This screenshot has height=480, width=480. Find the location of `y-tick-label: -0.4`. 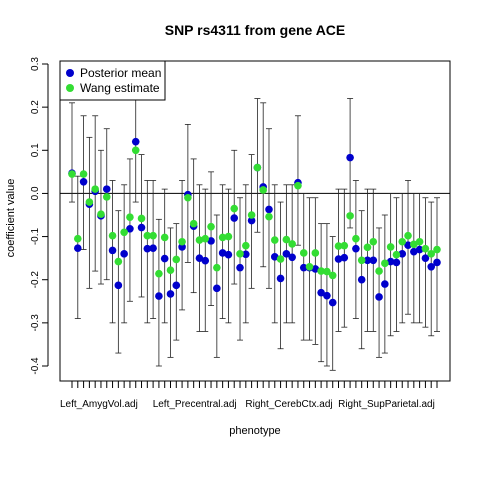

y-tick-label: -0.4 is located at coordinates (35, 366).